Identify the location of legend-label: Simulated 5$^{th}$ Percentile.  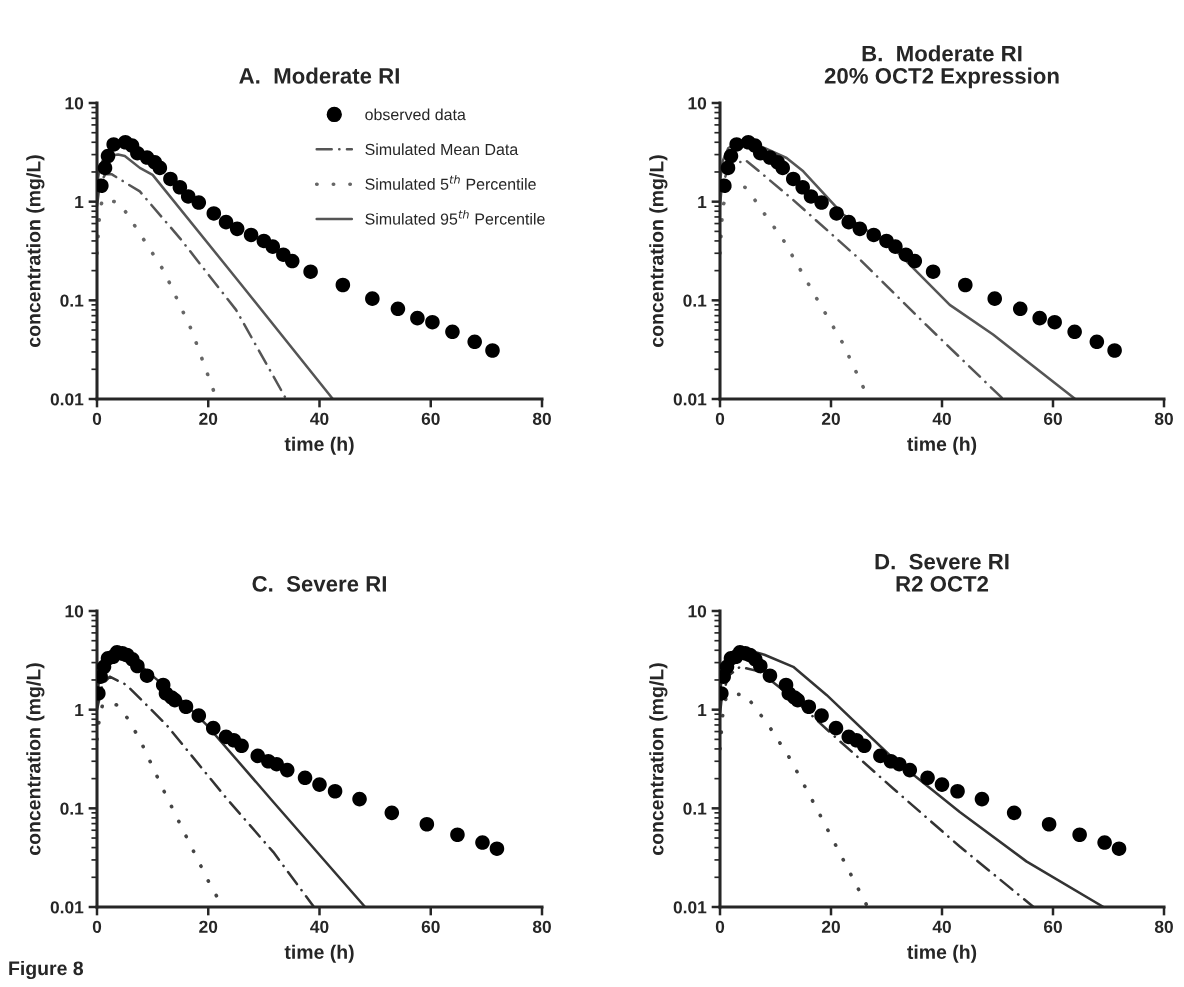
(450, 182).